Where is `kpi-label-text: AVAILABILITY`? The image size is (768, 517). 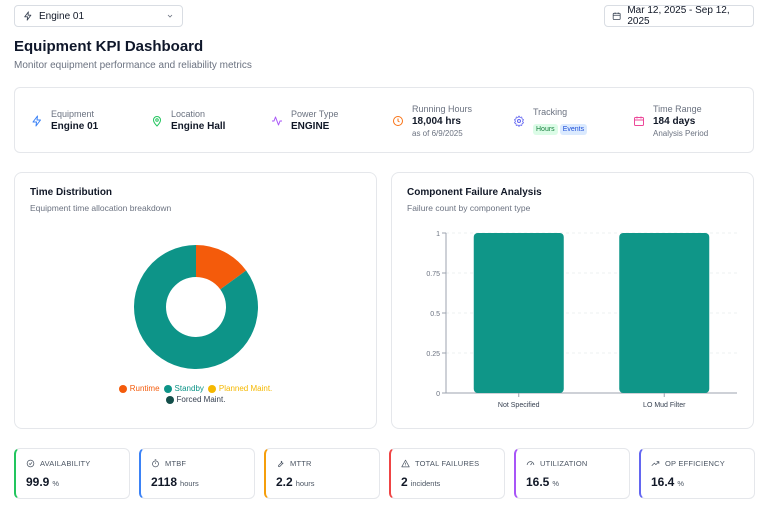
kpi-label-text: AVAILABILITY is located at coordinates (65, 463).